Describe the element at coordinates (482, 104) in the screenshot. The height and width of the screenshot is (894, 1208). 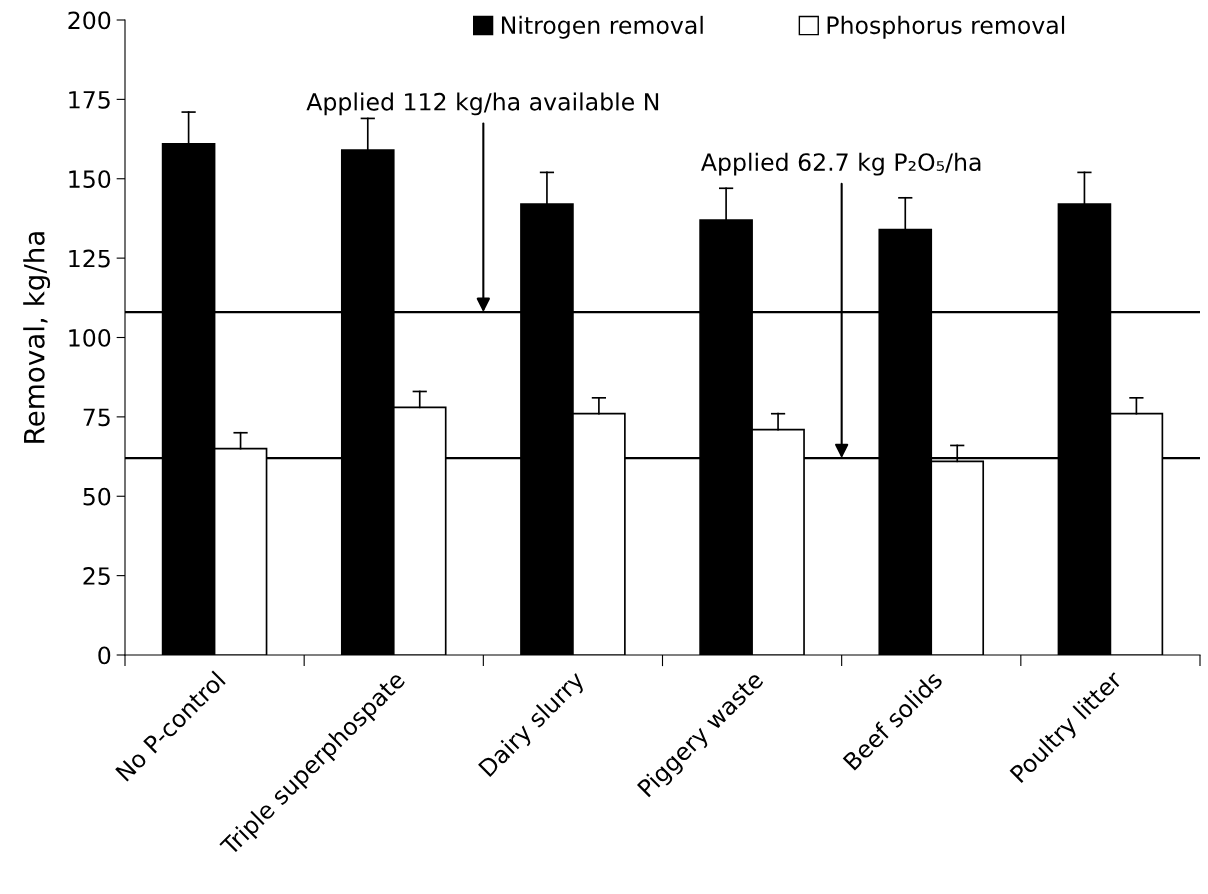
I see `annotation: Applied 112 kg/ha available N` at that location.